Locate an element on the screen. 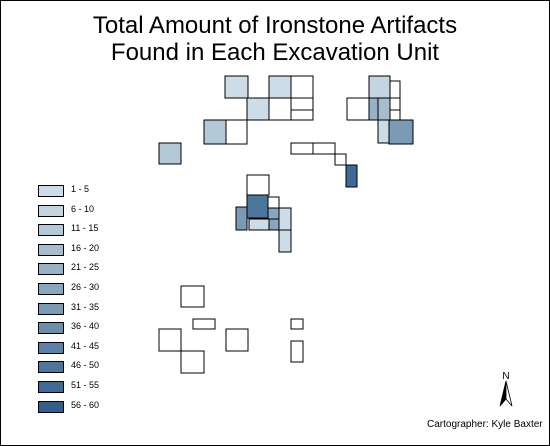  legend-label: 21 - 25 is located at coordinates (85, 267).